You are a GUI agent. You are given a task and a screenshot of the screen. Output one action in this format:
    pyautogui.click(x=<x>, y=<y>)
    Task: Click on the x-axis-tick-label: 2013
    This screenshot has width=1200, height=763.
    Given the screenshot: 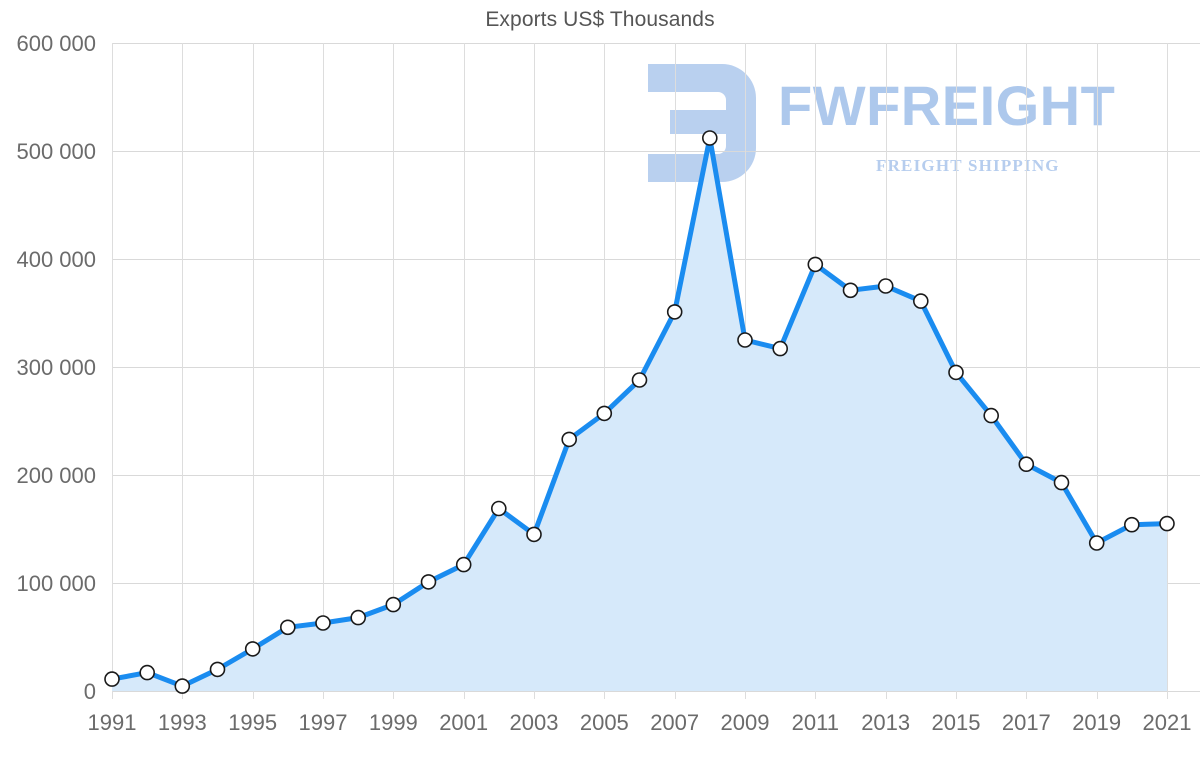 What is the action you would take?
    pyautogui.click(x=885, y=722)
    